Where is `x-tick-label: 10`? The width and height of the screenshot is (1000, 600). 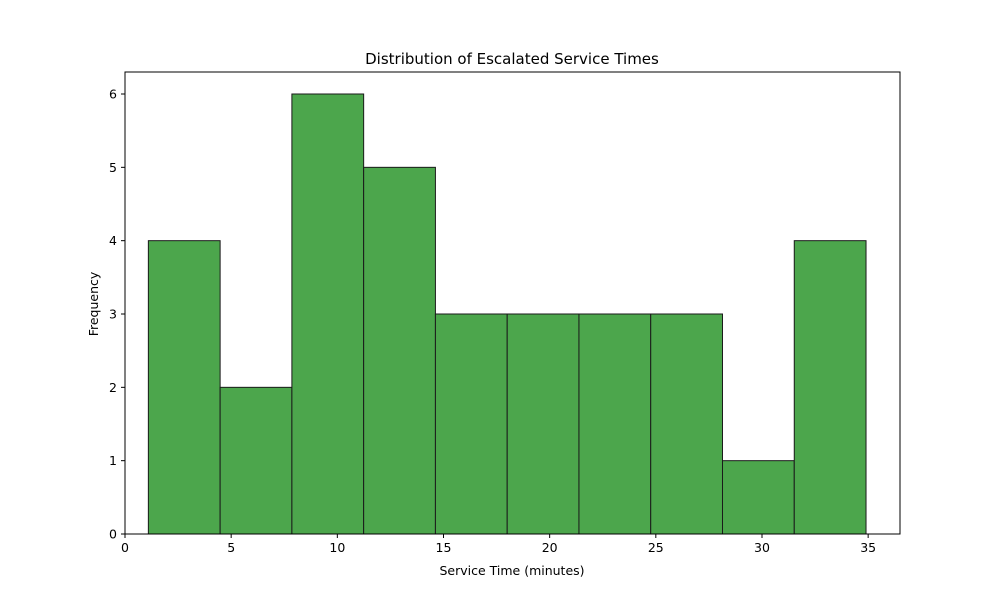 x-tick-label: 10 is located at coordinates (337, 547).